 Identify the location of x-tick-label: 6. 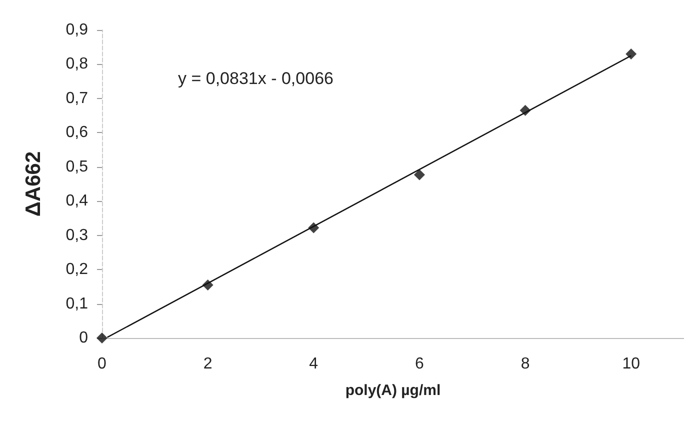
(419, 364).